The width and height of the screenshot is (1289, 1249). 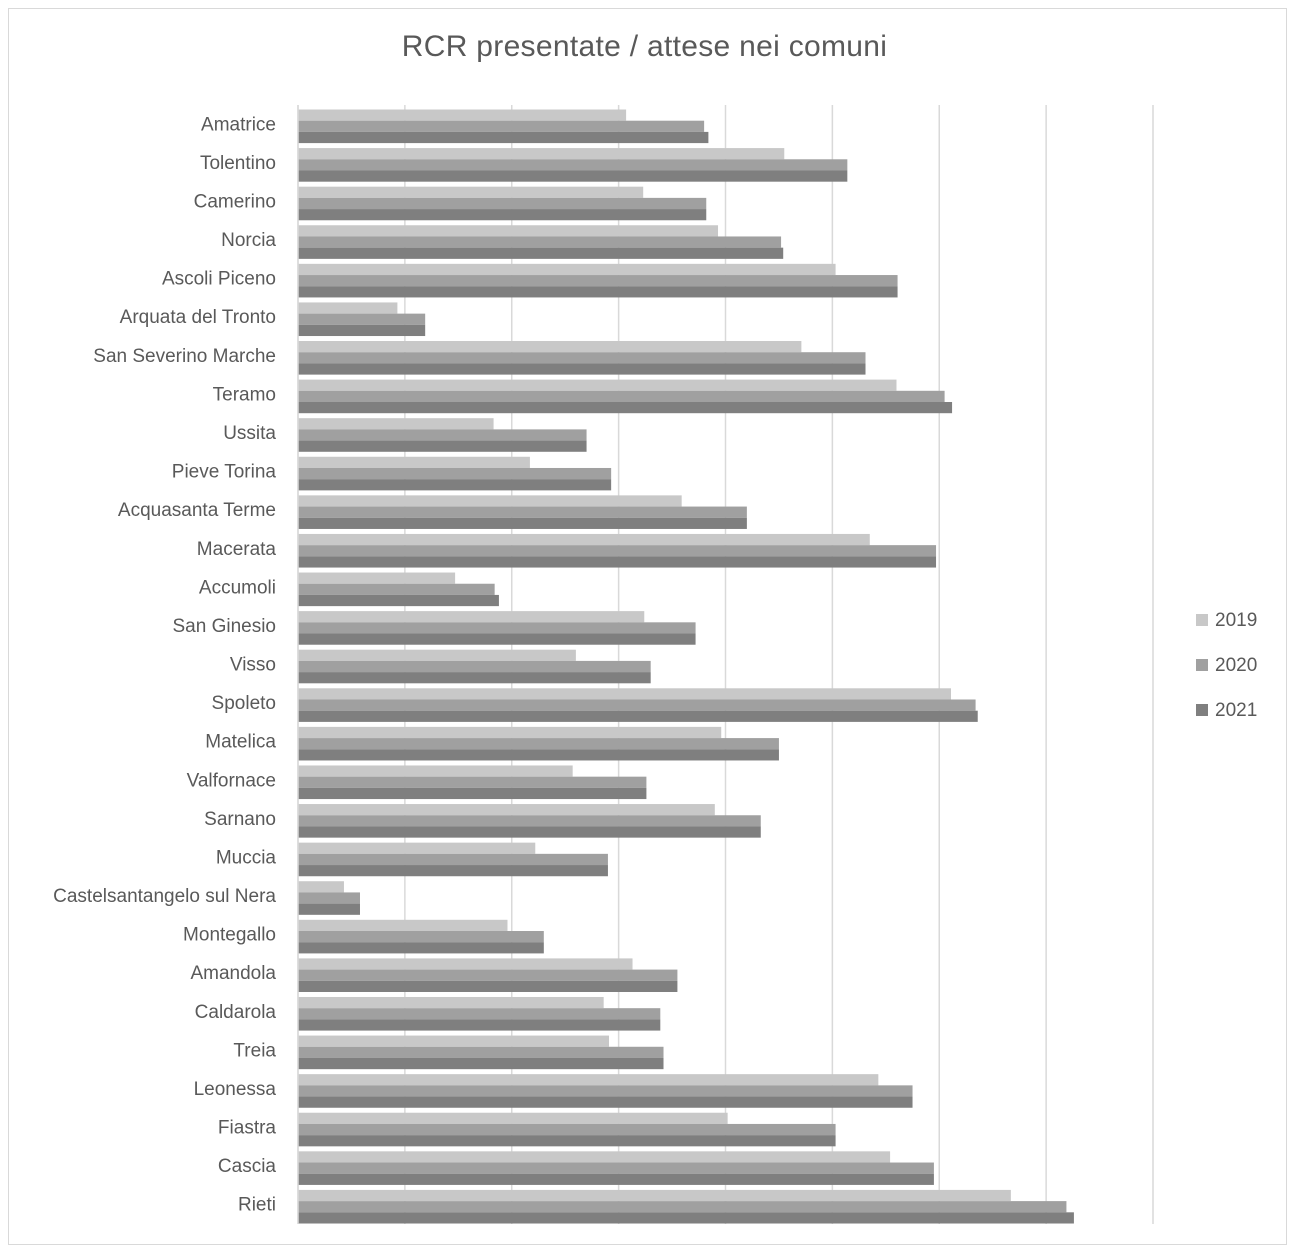 I want to click on category-label: Visso, so click(x=253, y=665).